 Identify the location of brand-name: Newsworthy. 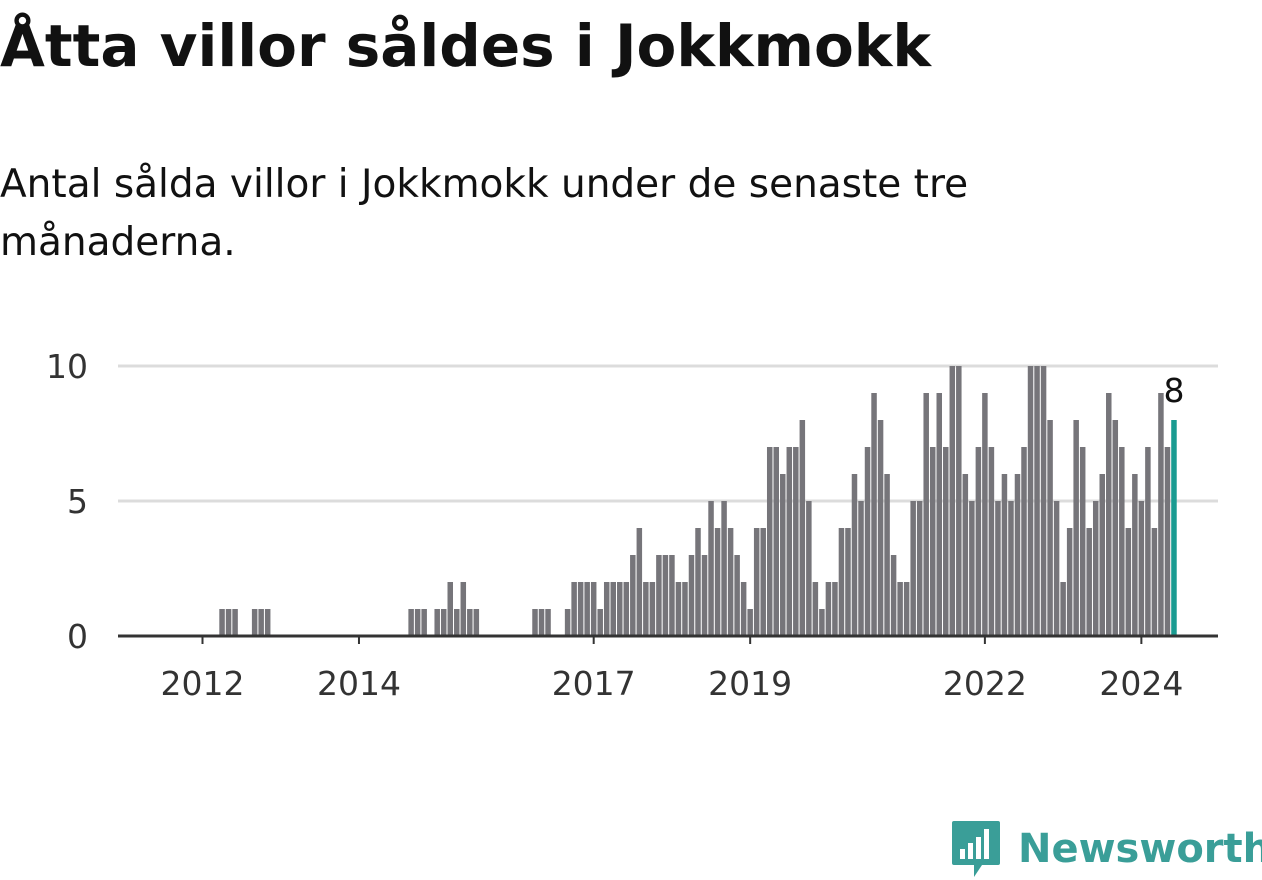
(1140, 849).